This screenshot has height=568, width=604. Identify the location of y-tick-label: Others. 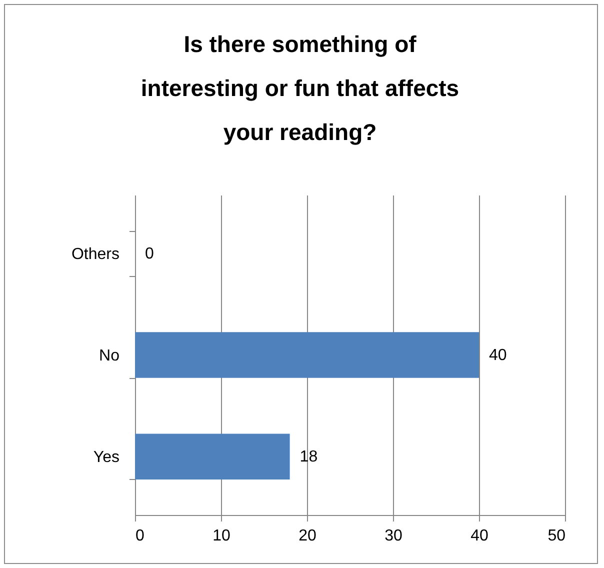
(95, 254).